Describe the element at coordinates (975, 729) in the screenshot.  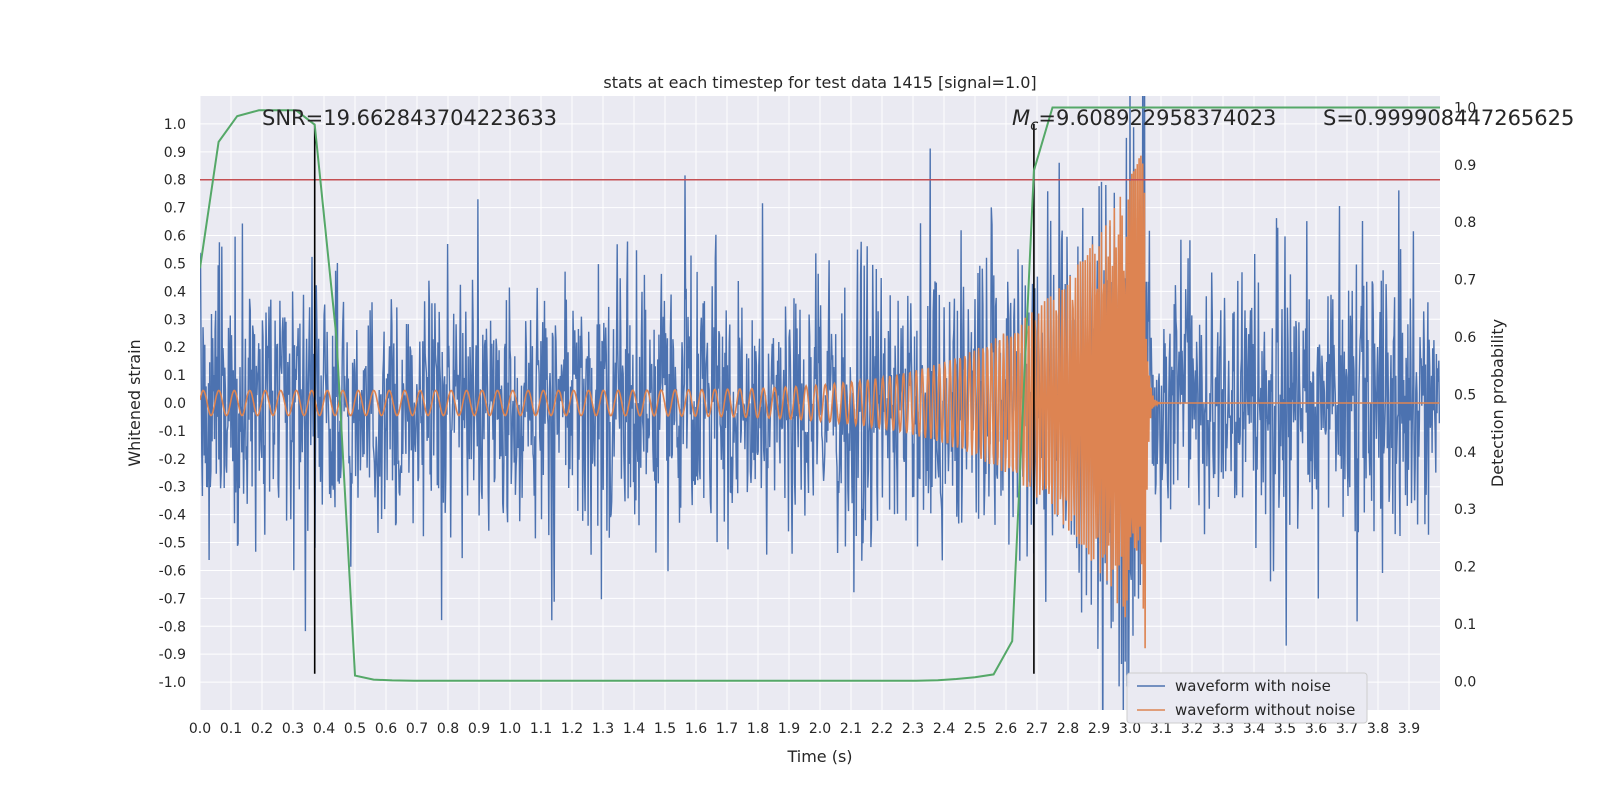
I see `x-tick-label: 2.5` at that location.